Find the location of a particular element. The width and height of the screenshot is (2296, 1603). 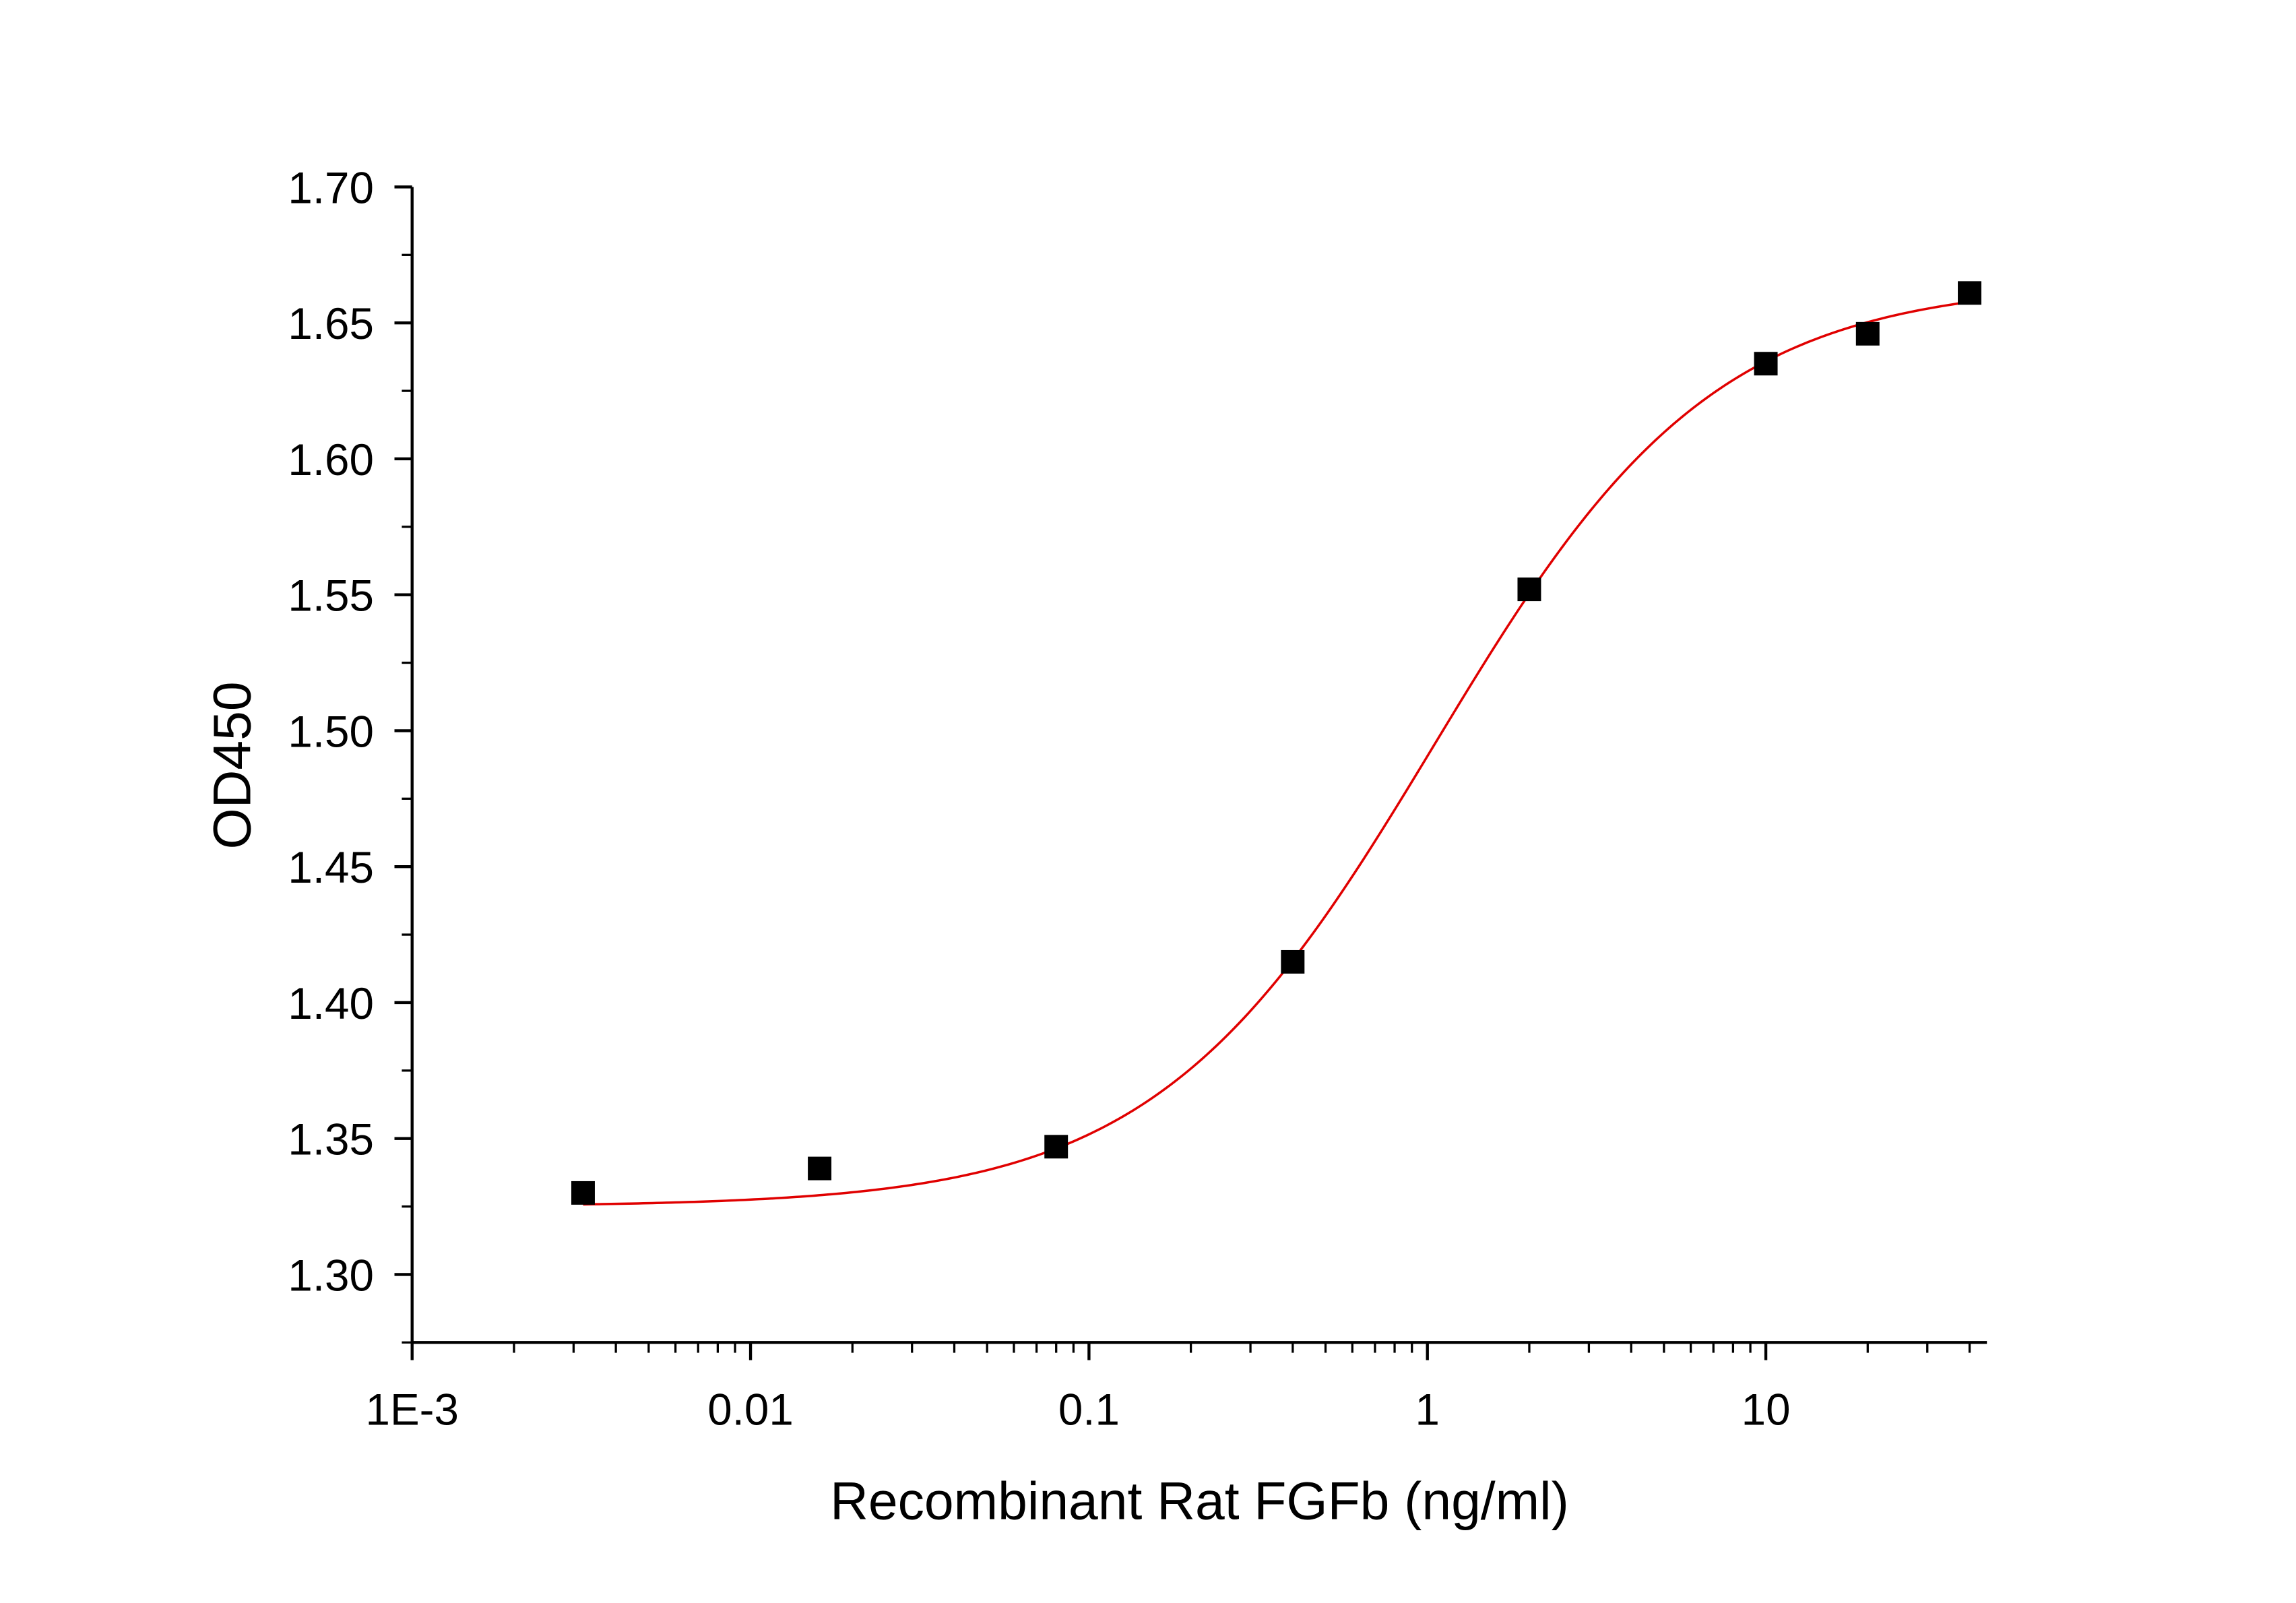

y-tick-label: 1.30 is located at coordinates (331, 1275).